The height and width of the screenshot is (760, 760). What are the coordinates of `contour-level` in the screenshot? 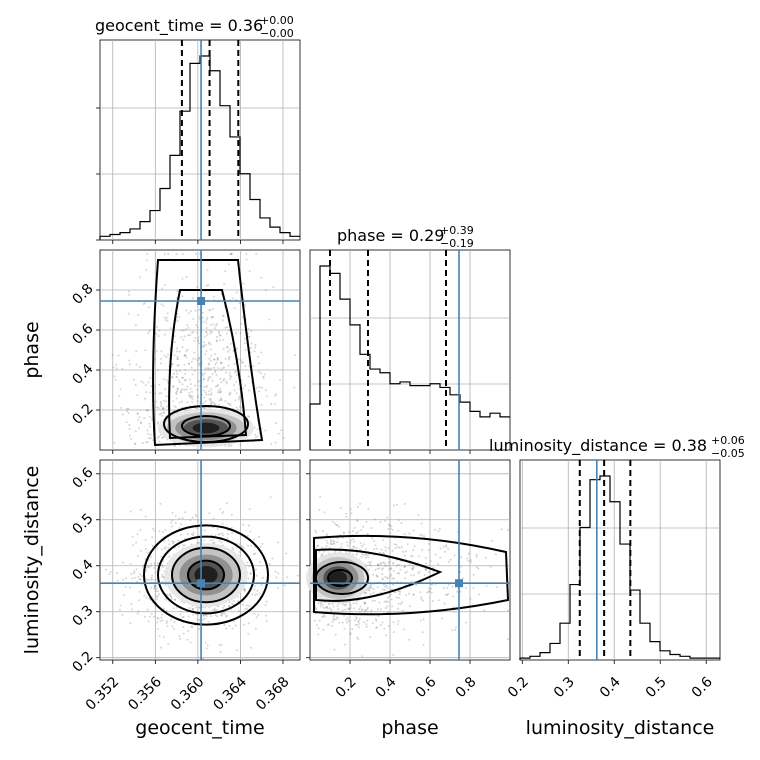 It's located at (208, 364).